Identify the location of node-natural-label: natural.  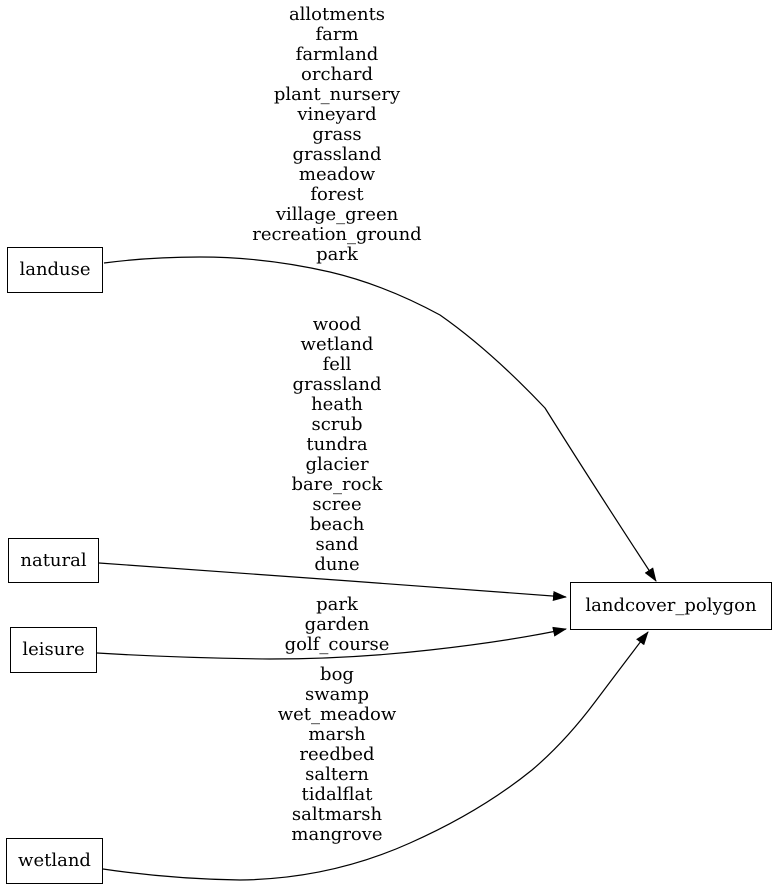
(53, 560).